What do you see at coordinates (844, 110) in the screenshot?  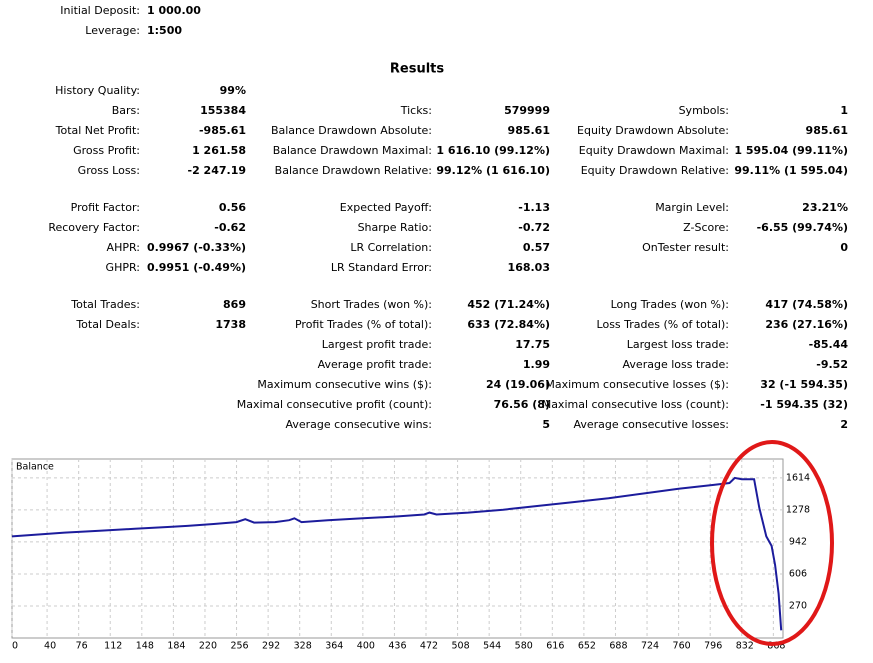 I see `field-value: 1` at bounding box center [844, 110].